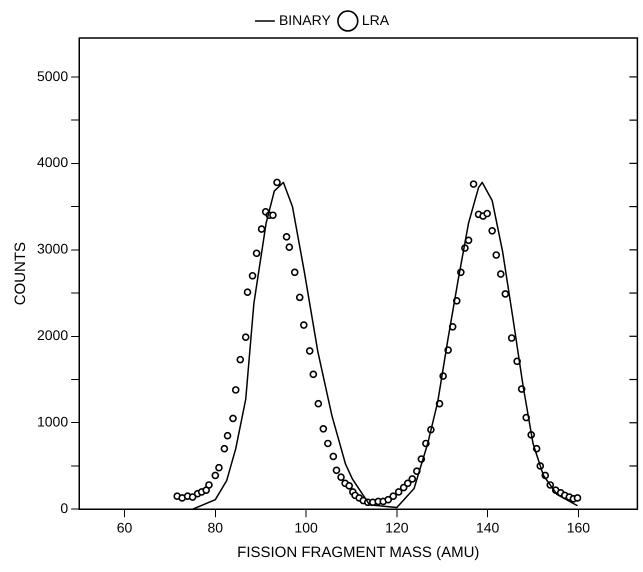 This screenshot has width=643, height=572. What do you see at coordinates (52, 76) in the screenshot?
I see `y-tick-label: 5000` at bounding box center [52, 76].